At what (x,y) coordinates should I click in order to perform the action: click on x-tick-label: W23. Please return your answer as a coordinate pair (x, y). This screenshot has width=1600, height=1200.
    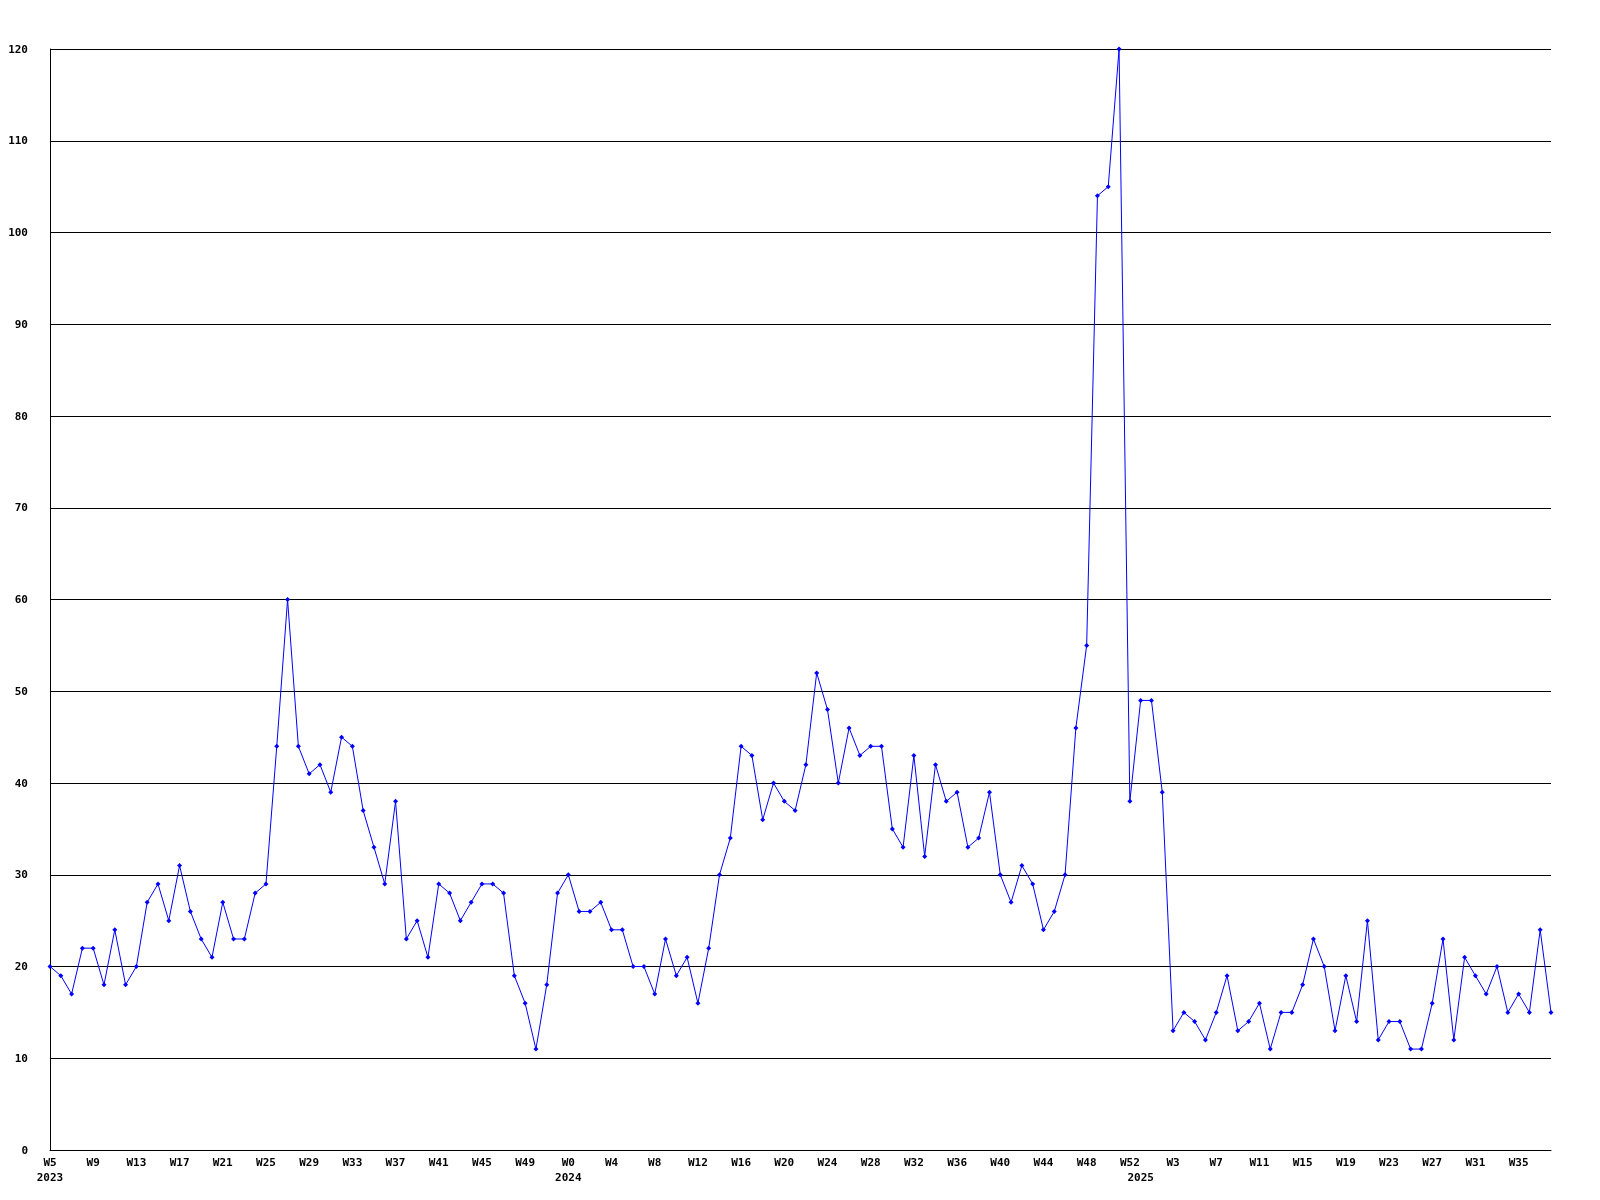
    Looking at the image, I should click on (1389, 1162).